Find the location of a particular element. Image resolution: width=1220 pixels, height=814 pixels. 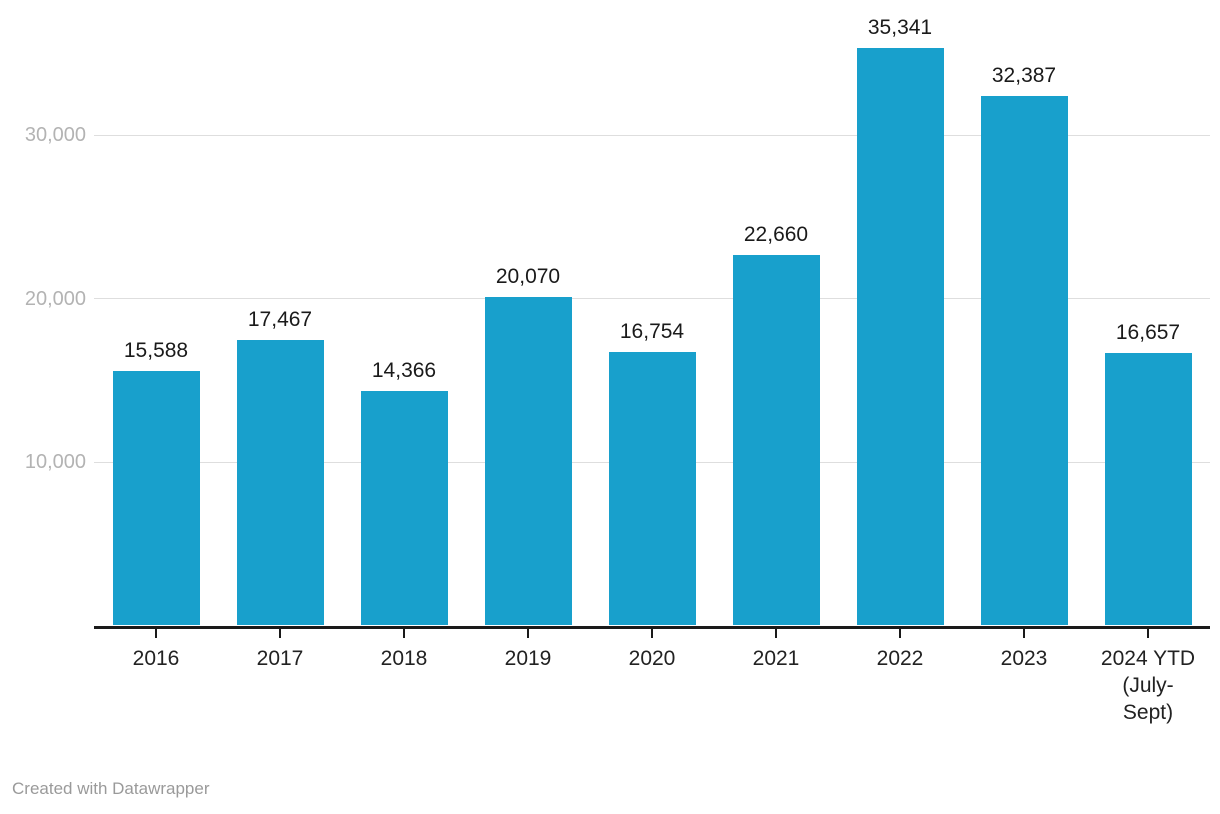

bar-value-label: 17,467 is located at coordinates (280, 319).